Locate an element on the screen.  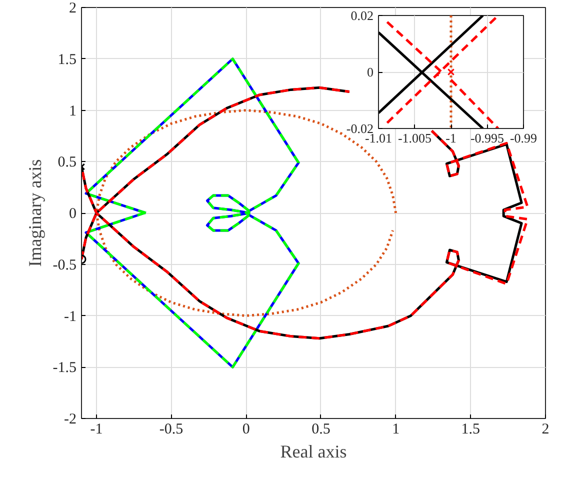
y-tick-label: -0.5 is located at coordinates (64, 265).